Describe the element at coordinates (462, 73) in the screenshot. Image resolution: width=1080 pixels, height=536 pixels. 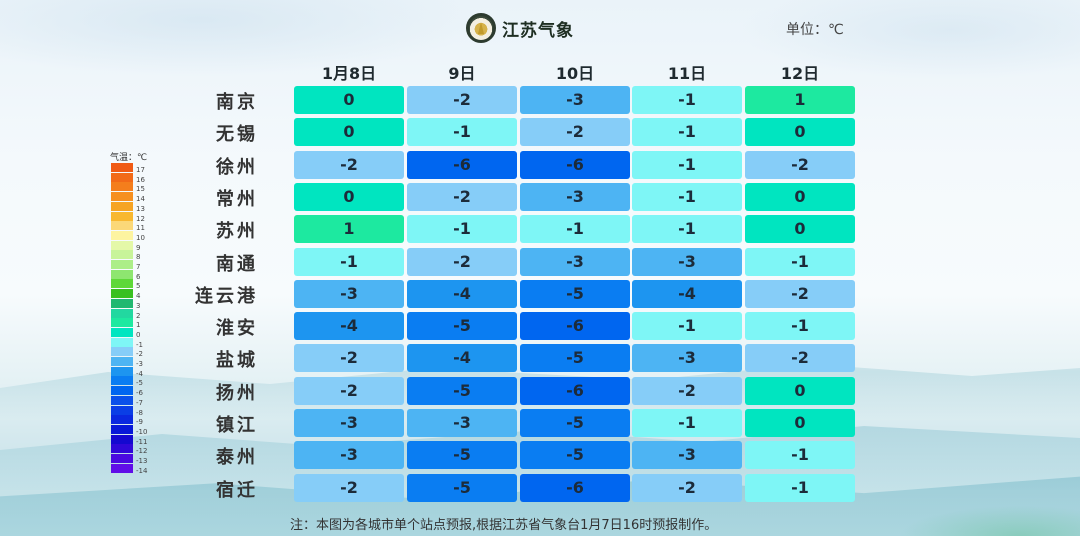
I see `column-header: 9日` at that location.